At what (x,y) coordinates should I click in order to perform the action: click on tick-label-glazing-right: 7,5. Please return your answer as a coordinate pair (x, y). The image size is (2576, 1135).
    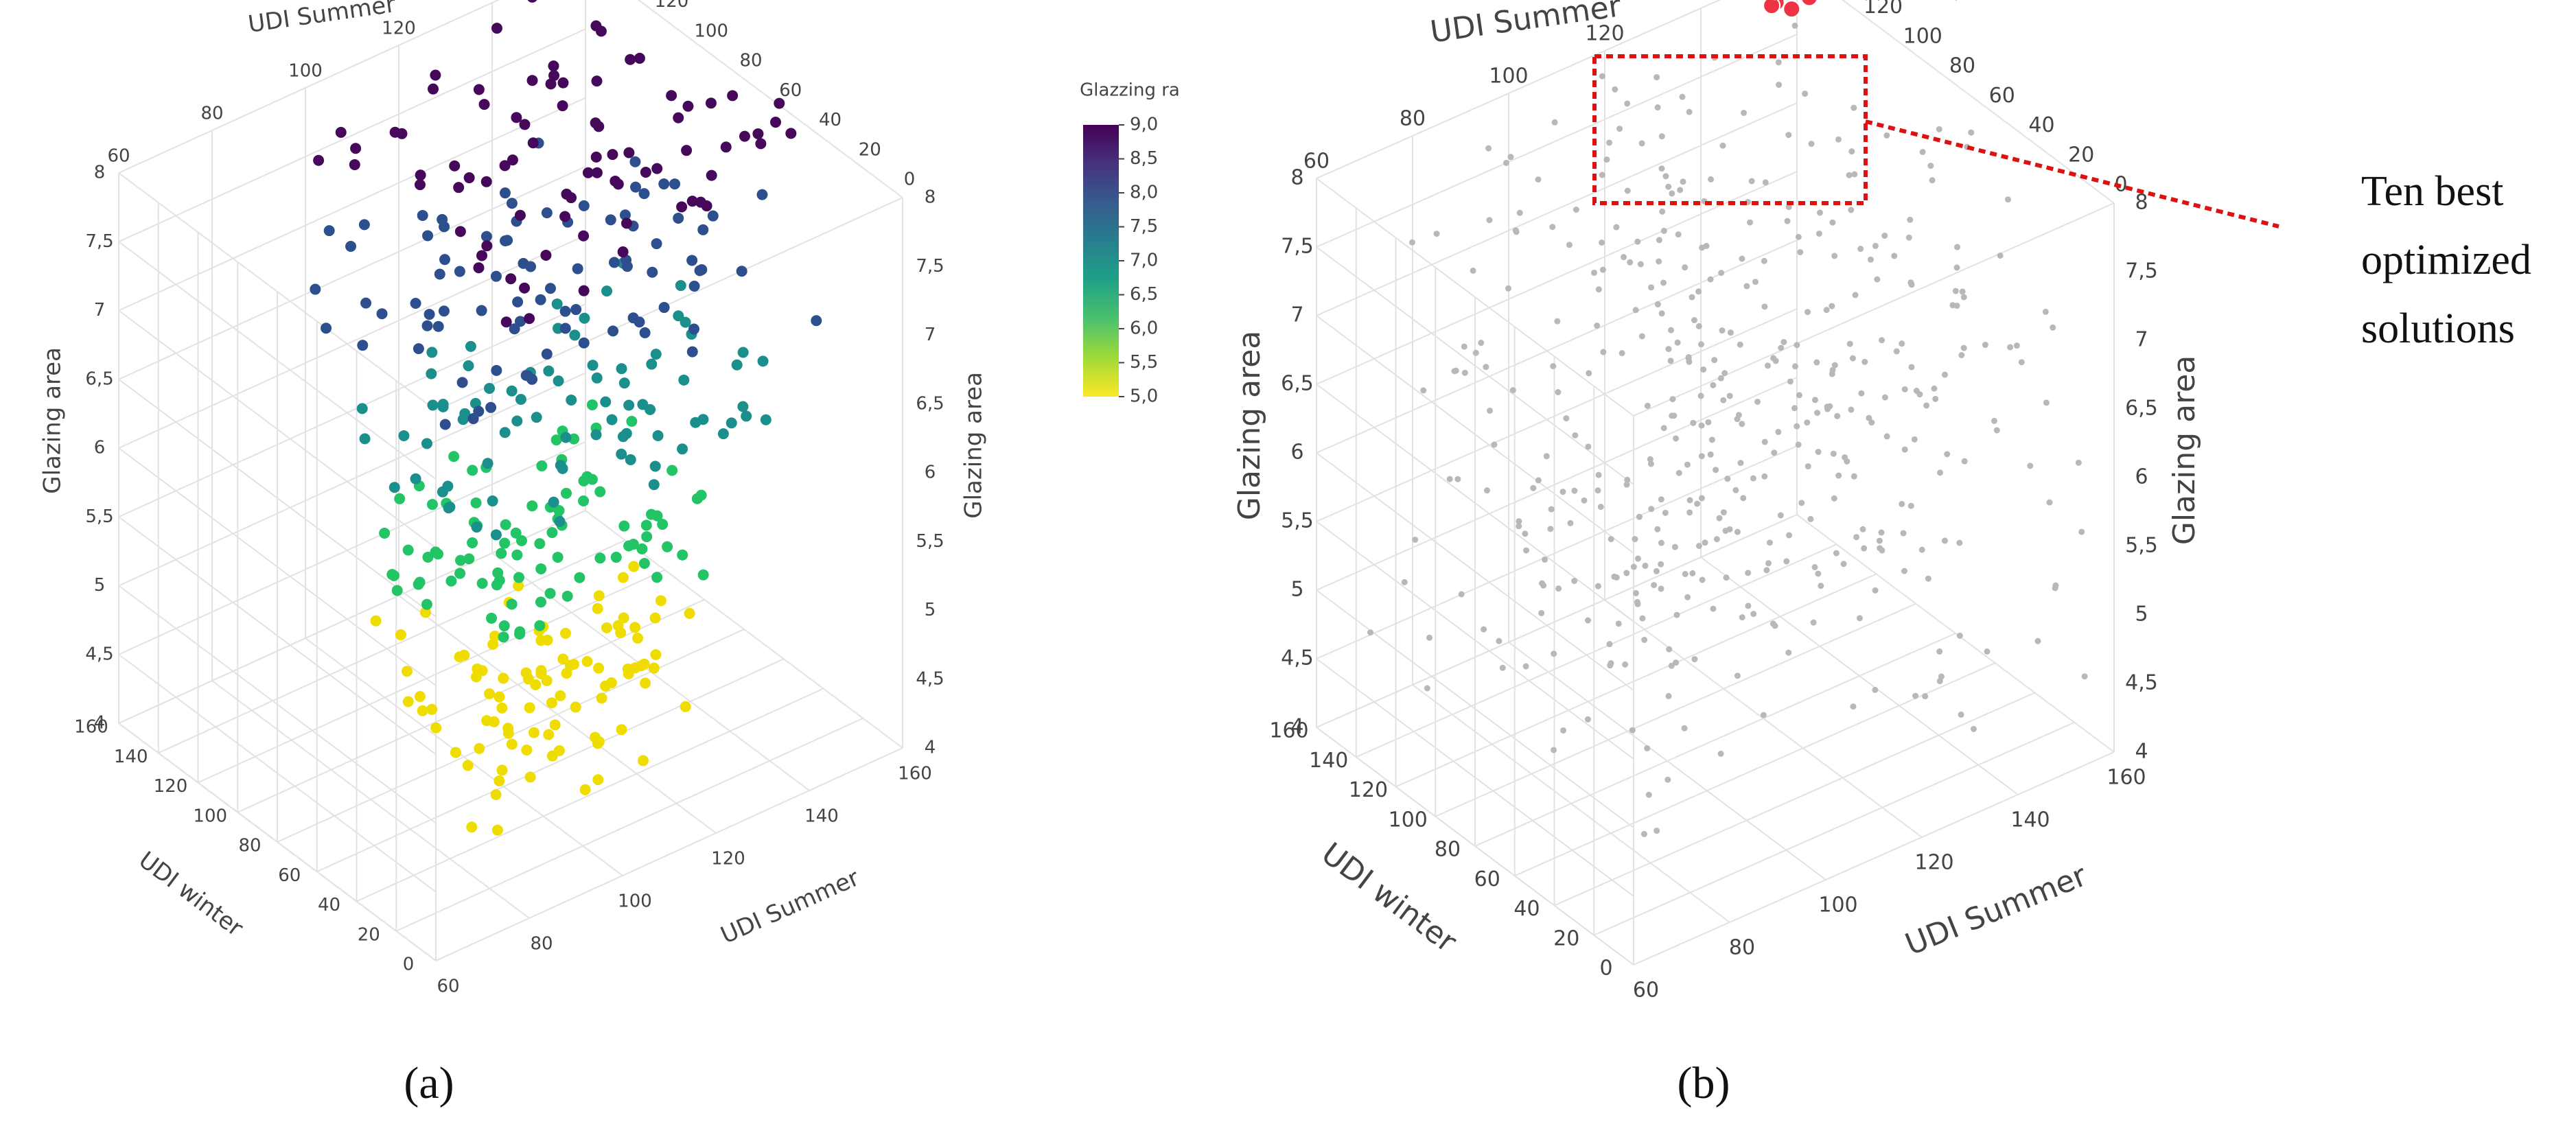
    Looking at the image, I should click on (2141, 271).